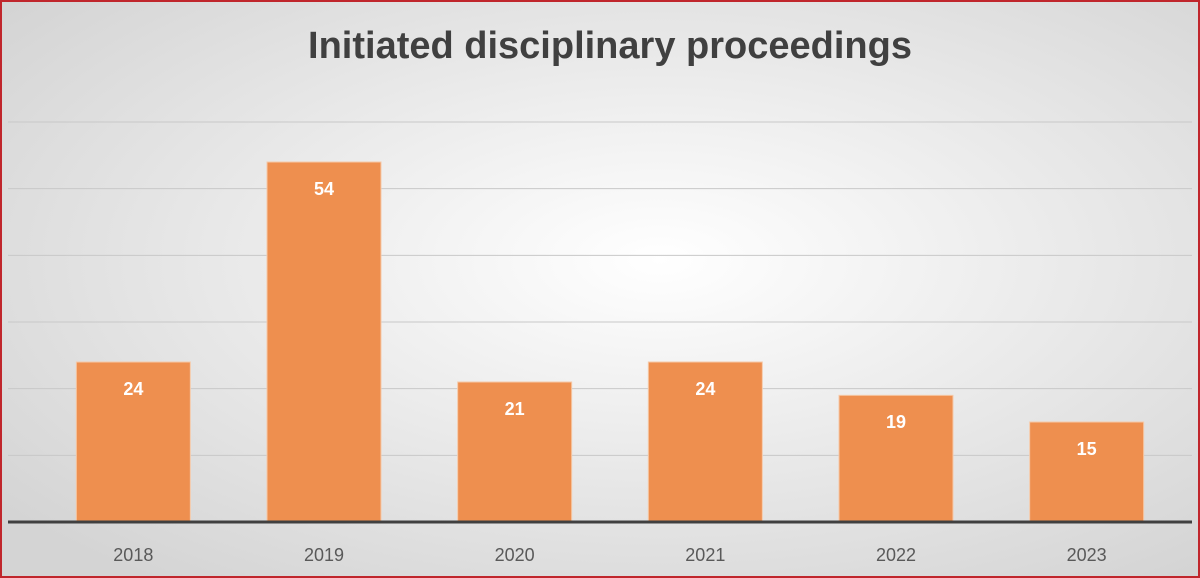 This screenshot has width=1200, height=578. I want to click on x-tick-label: 2020, so click(515, 555).